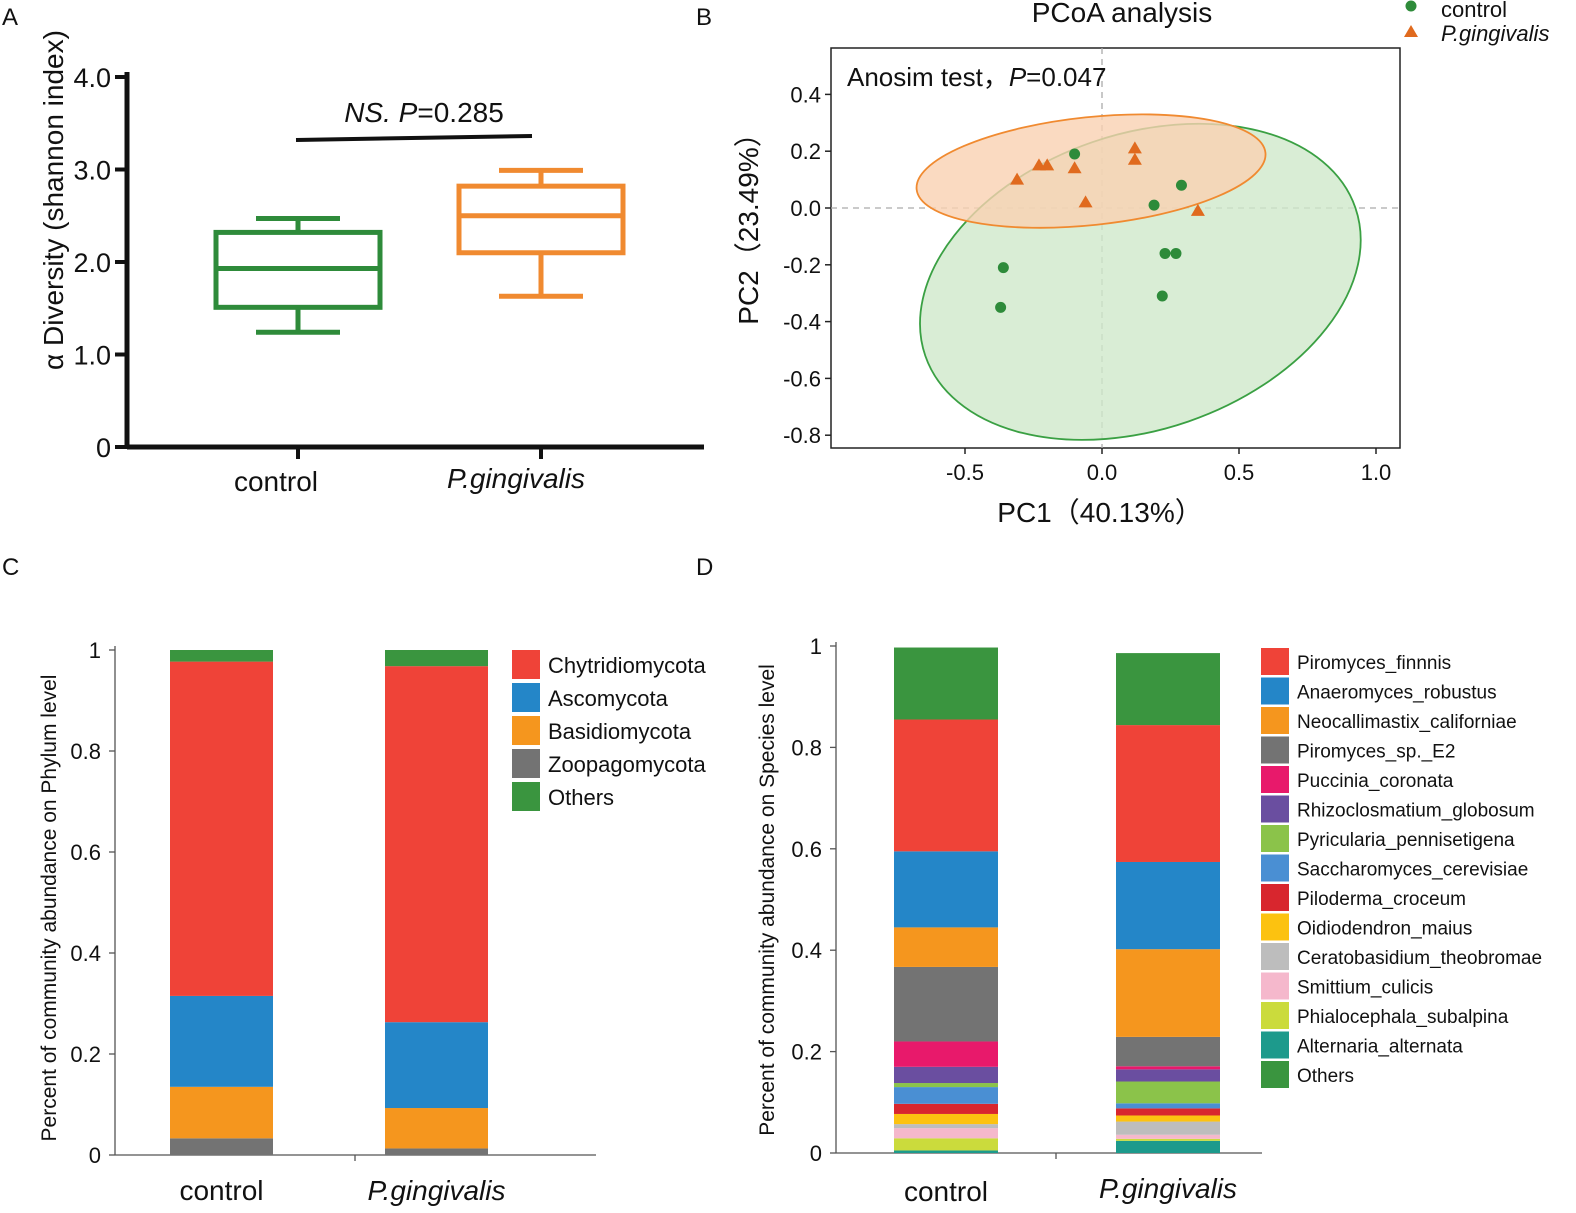  I want to click on y-axis-label: α Diversity (shannon index), so click(53, 200).